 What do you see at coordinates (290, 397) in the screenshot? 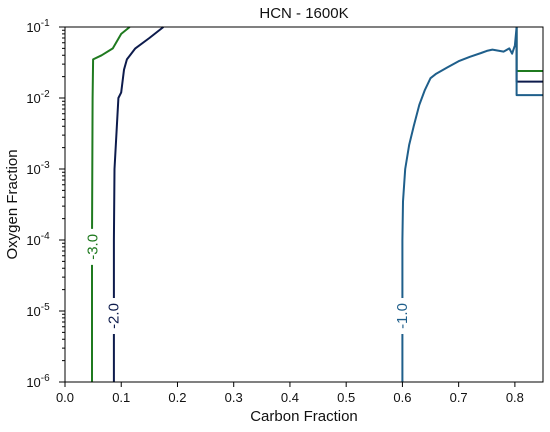
I see `x-tick-label: 0.4` at bounding box center [290, 397].